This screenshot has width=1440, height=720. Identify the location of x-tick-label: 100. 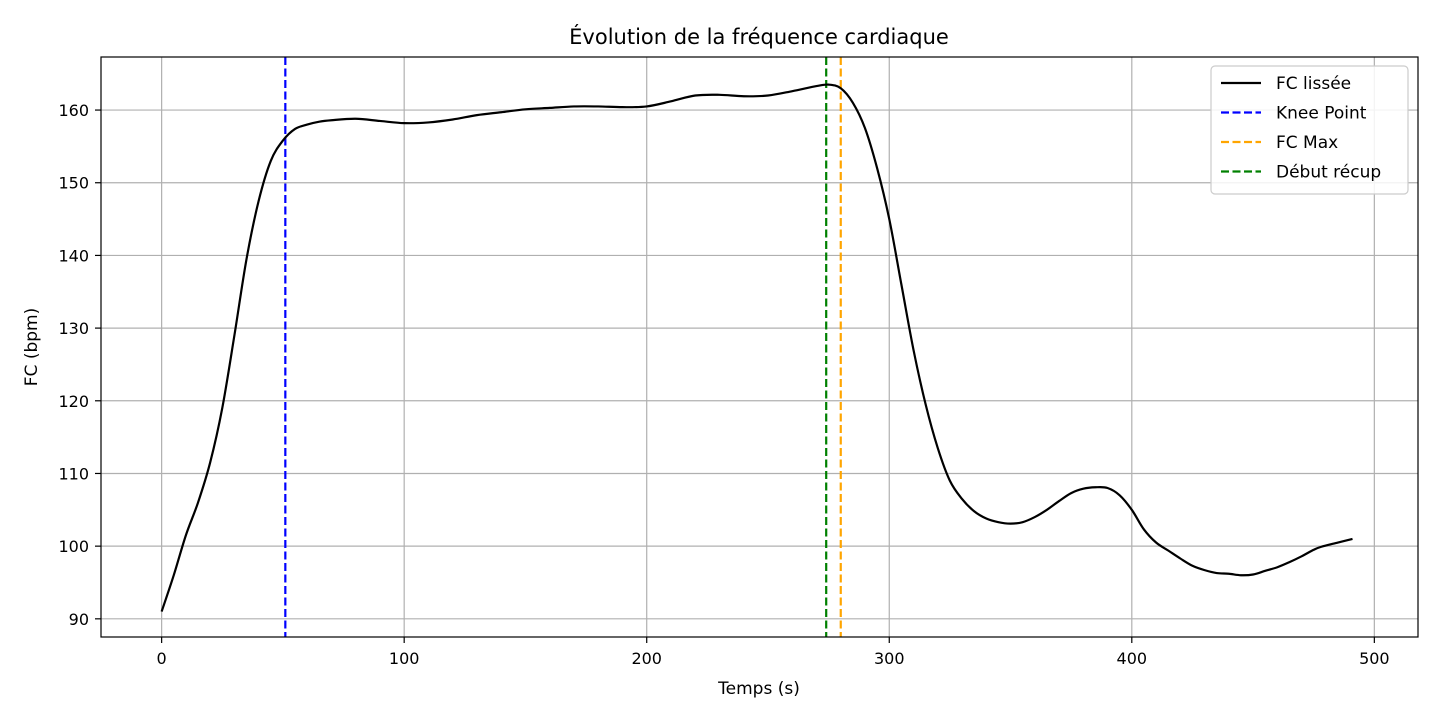
(404, 658).